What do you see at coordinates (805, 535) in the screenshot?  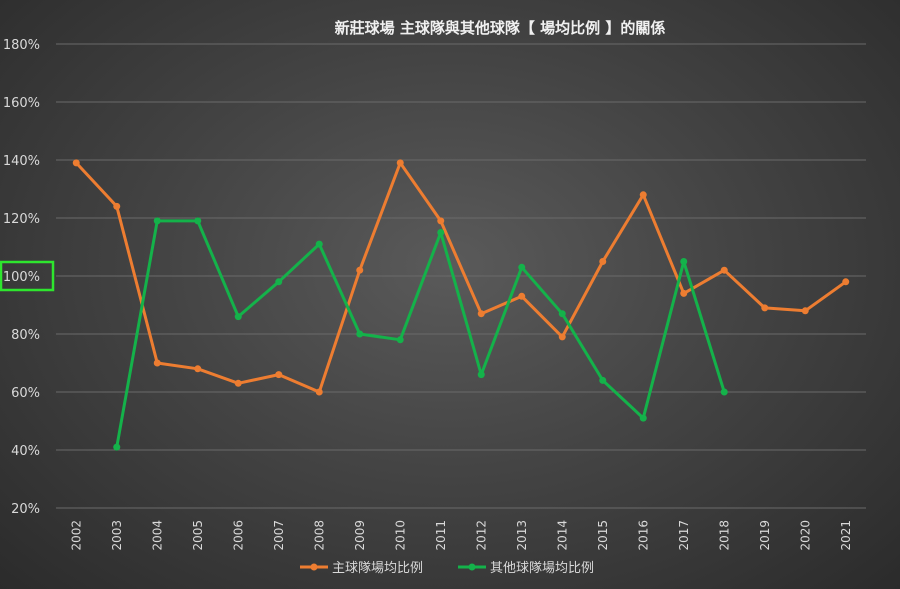 I see `x-tick-label: 2020` at bounding box center [805, 535].